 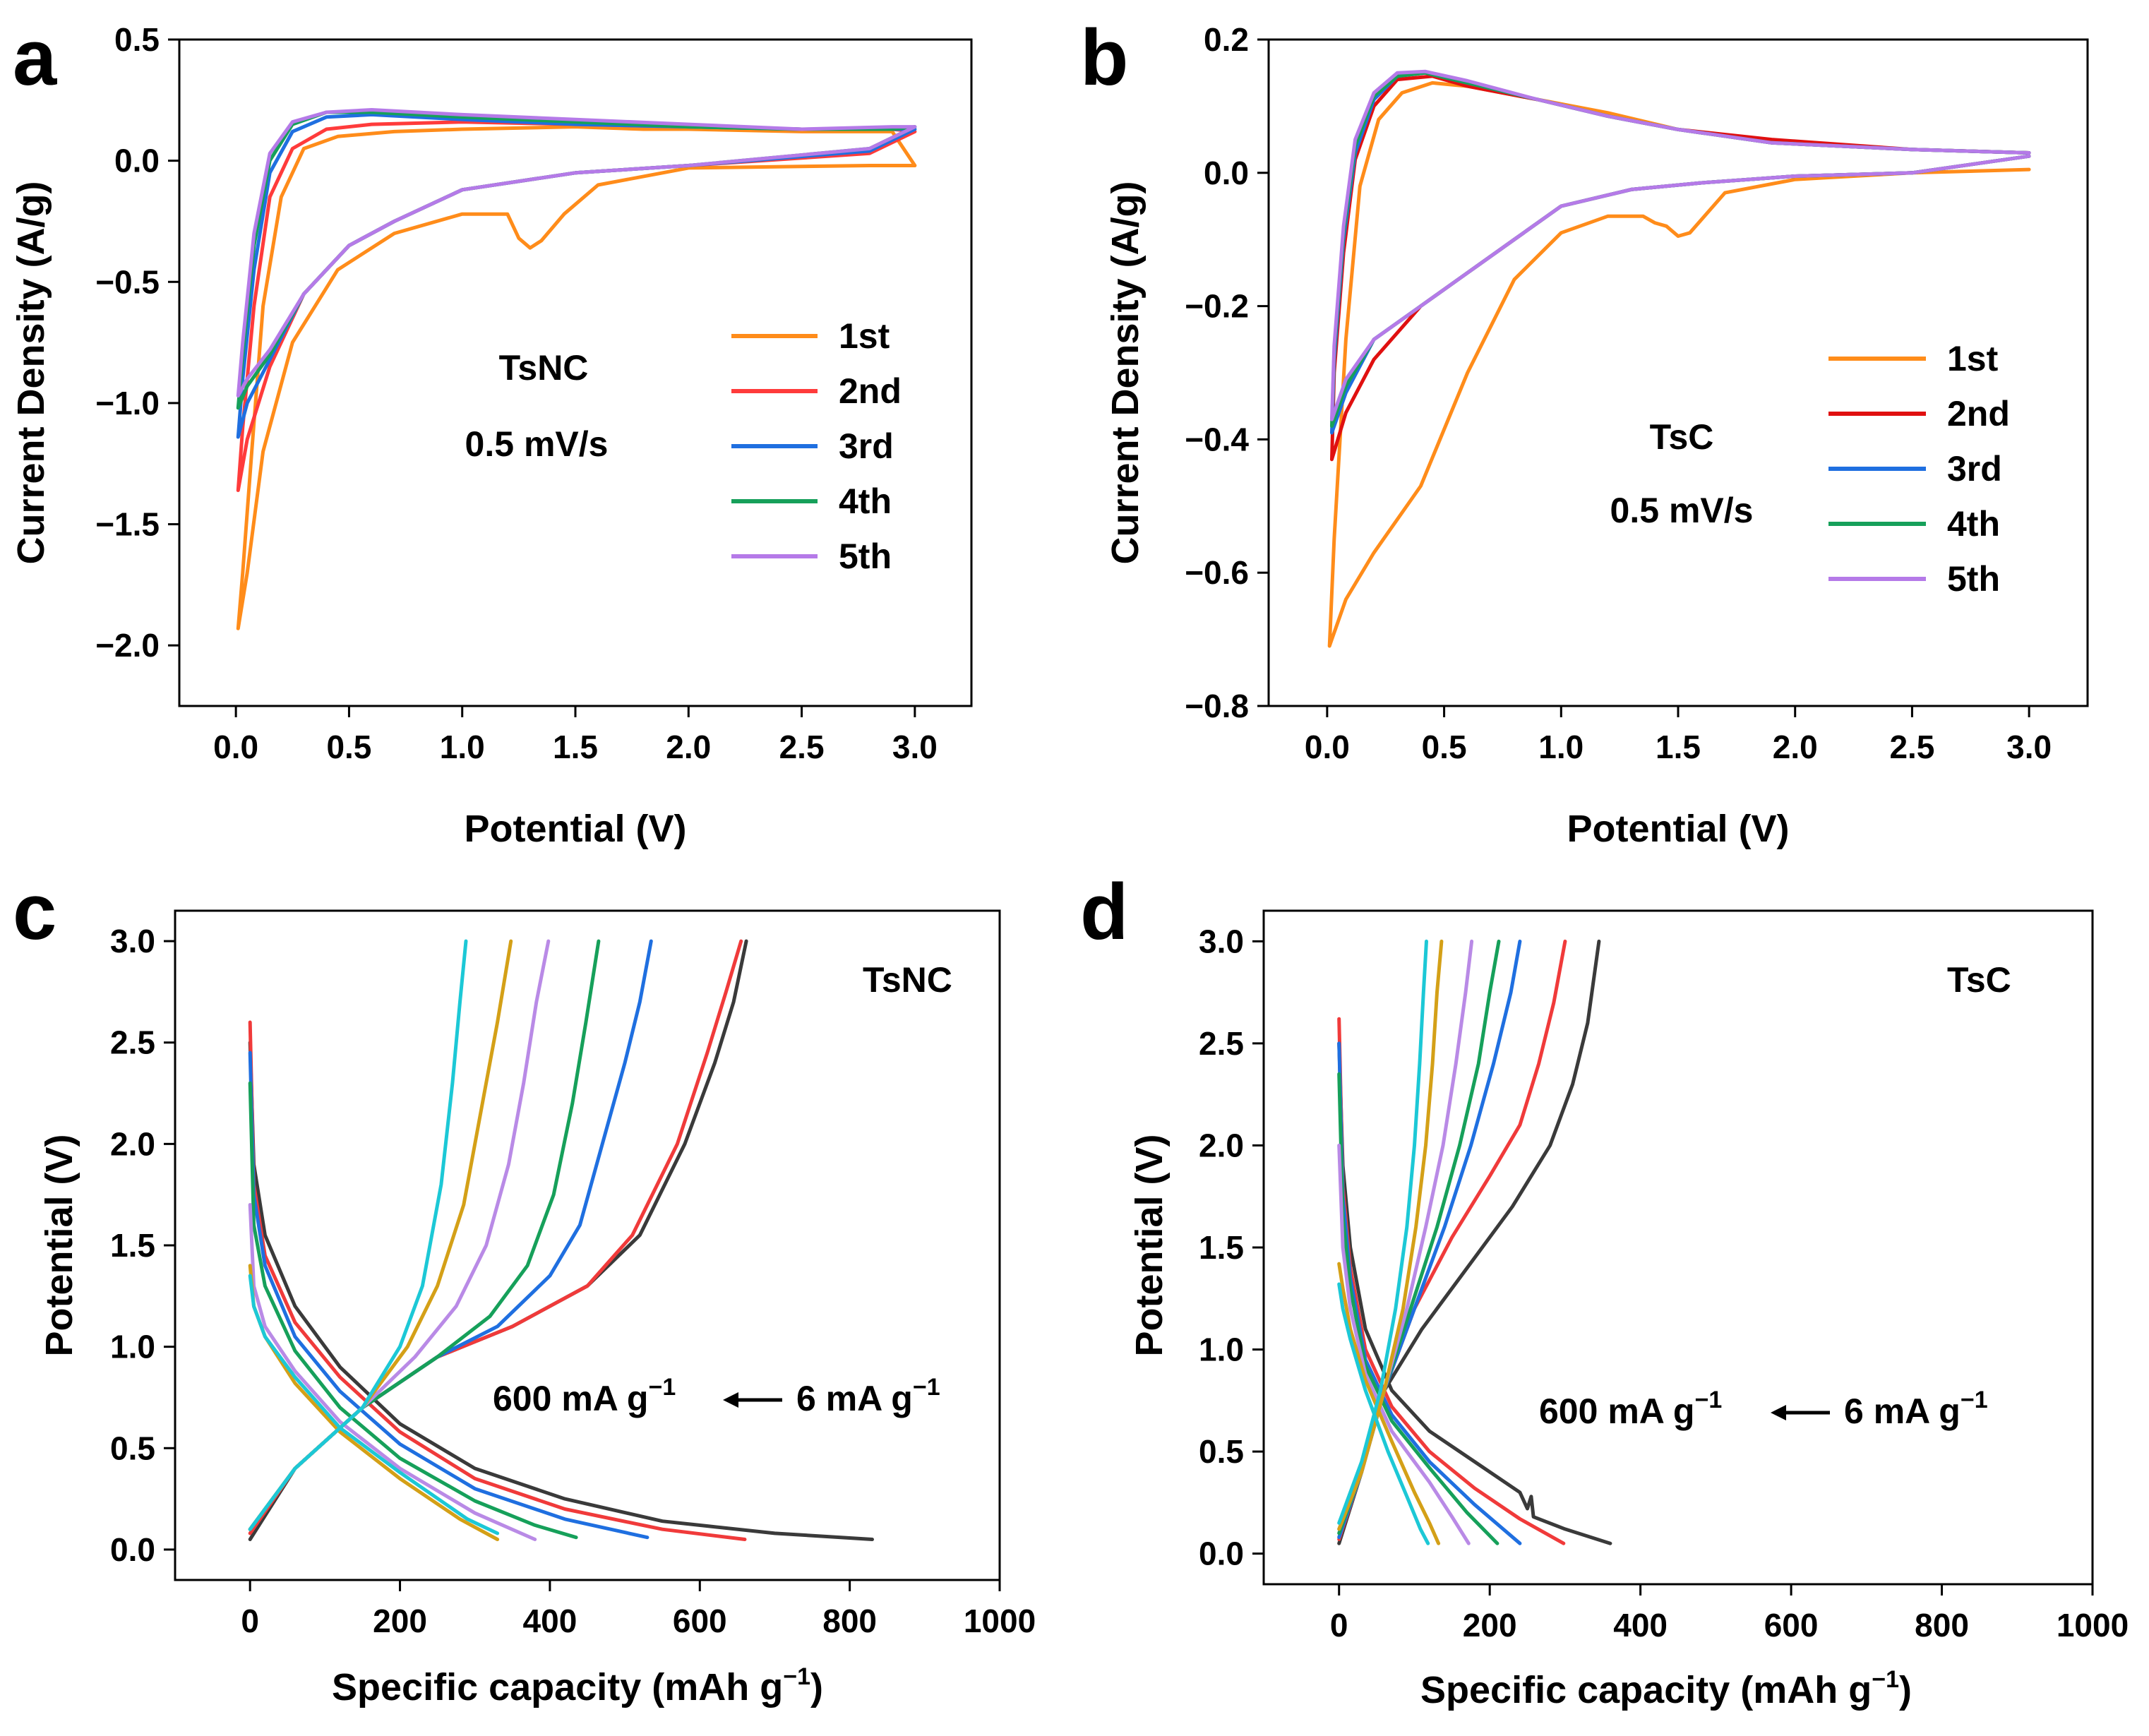 I want to click on cv-curve-3rd, so click(x=1681, y=253).